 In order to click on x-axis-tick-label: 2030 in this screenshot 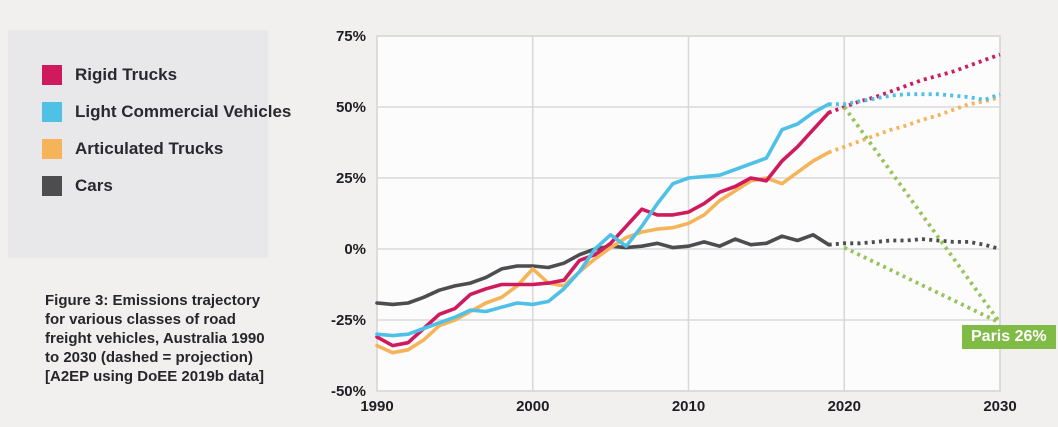, I will do `click(999, 406)`.